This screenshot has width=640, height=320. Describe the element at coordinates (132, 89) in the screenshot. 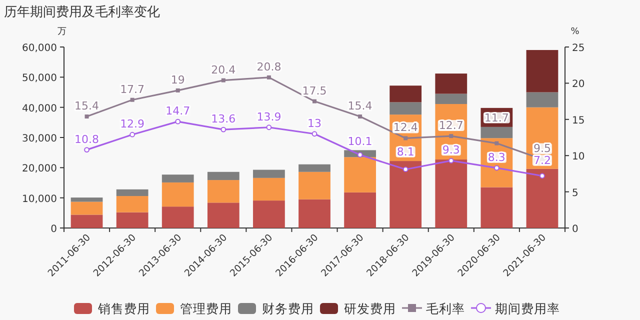

I see `data-label: 17.7` at that location.